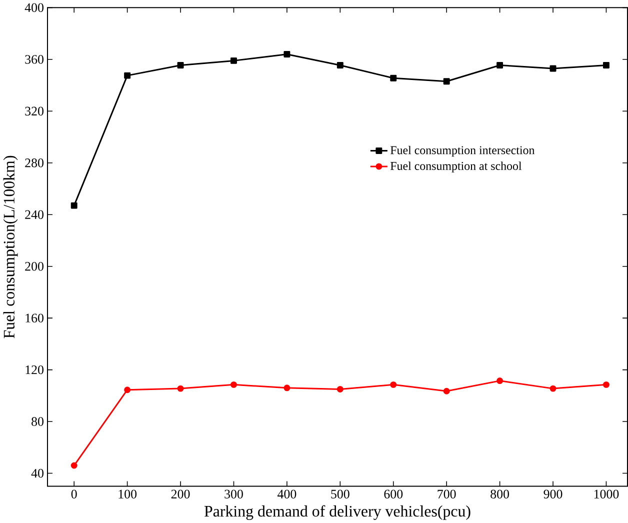 This screenshot has height=523, width=628. What do you see at coordinates (34, 7) in the screenshot?
I see `y-tick-label: 400` at bounding box center [34, 7].